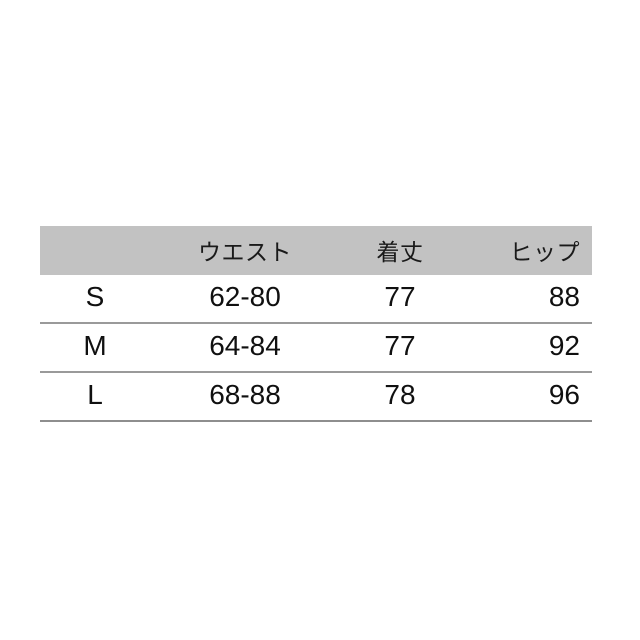 The height and width of the screenshot is (640, 640). Describe the element at coordinates (400, 251) in the screenshot. I see `column-header-length-label: 着丈` at that location.